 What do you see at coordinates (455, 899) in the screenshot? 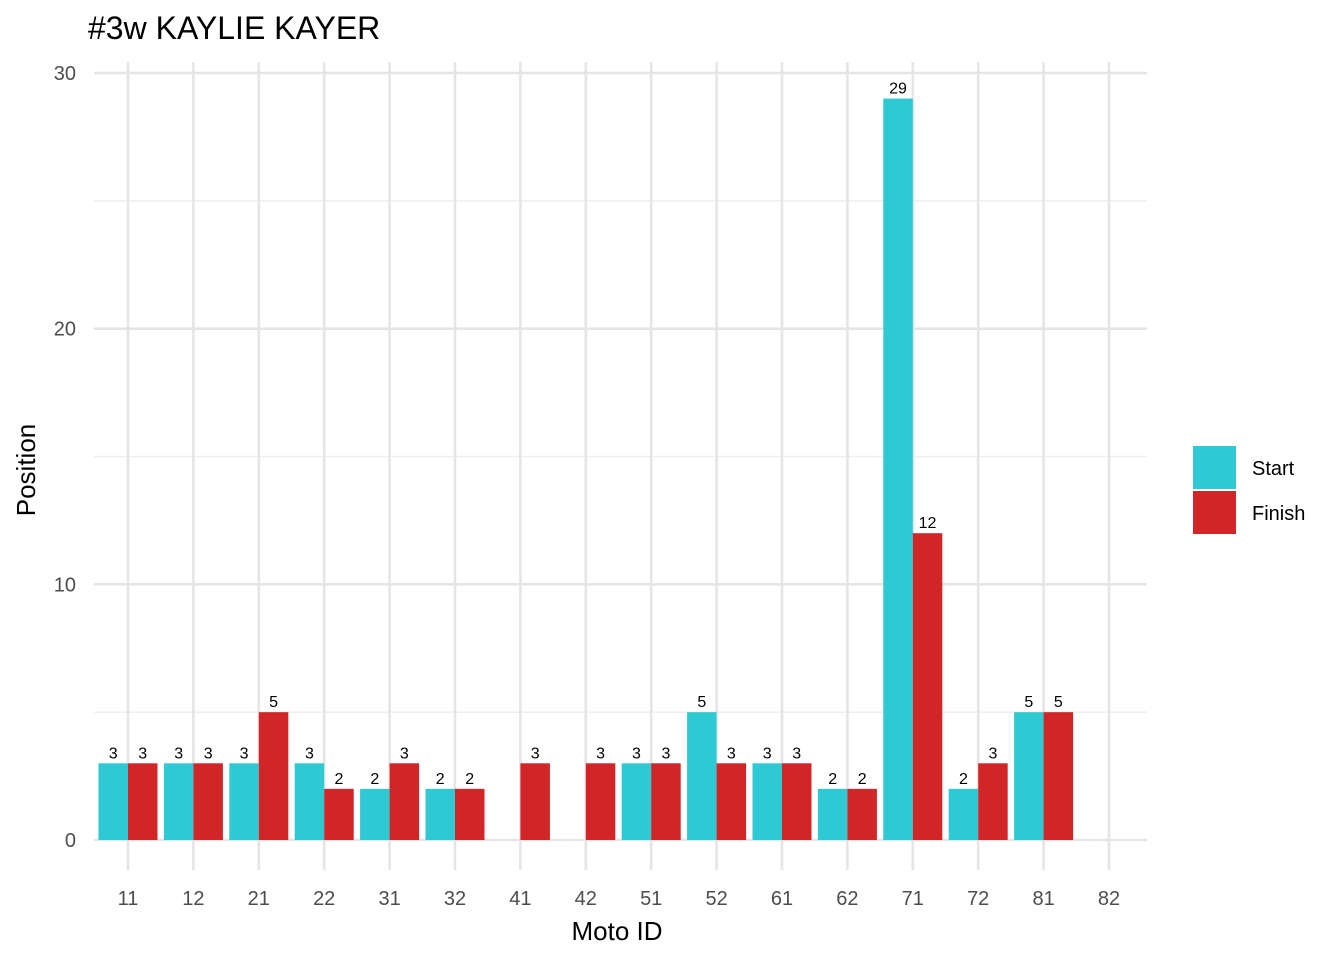
I see `x-tick-label: 32` at bounding box center [455, 899].